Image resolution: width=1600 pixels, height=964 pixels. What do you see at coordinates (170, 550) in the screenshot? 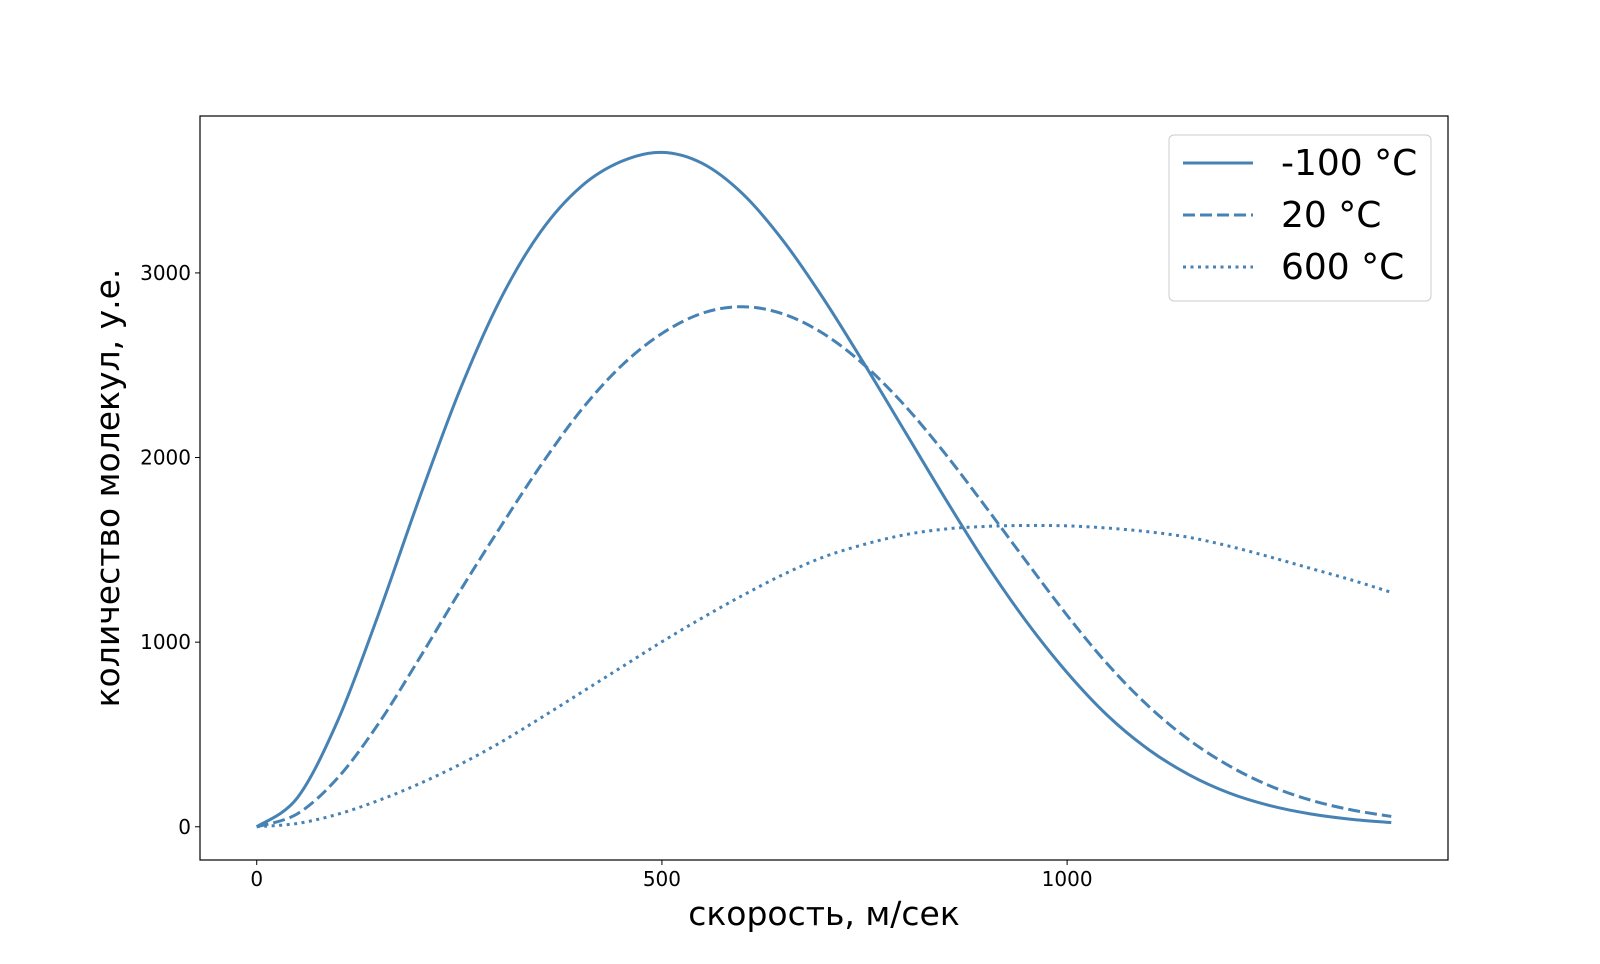
I see `y-axis-ticks: 0 1000 2000 3000` at bounding box center [170, 550].